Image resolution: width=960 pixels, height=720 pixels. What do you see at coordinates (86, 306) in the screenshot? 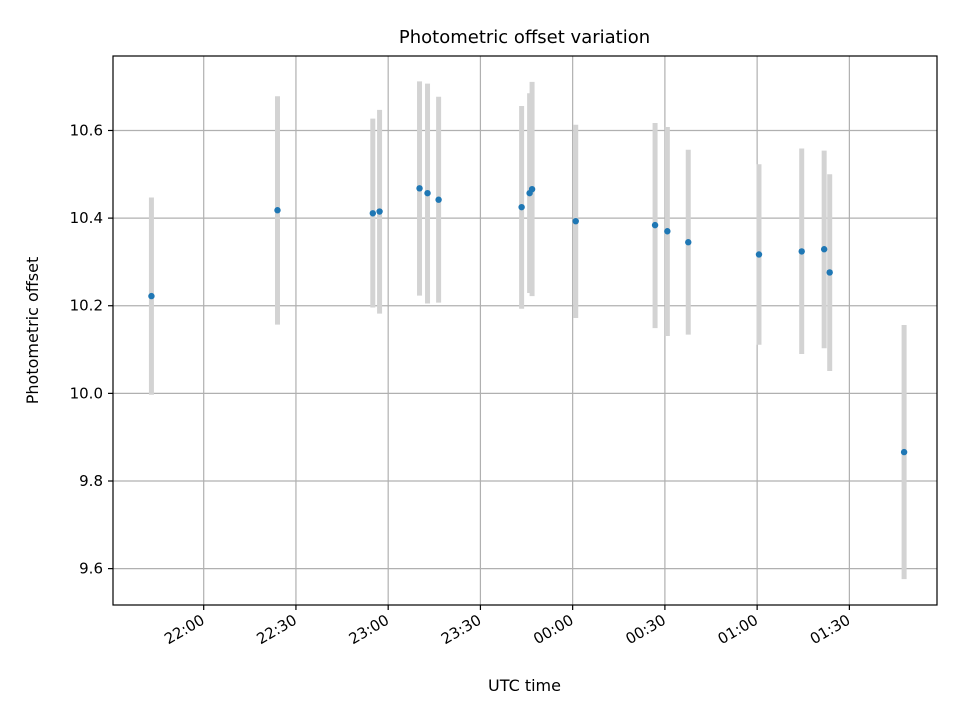
I see `y-tick-label: 10.2` at bounding box center [86, 306].